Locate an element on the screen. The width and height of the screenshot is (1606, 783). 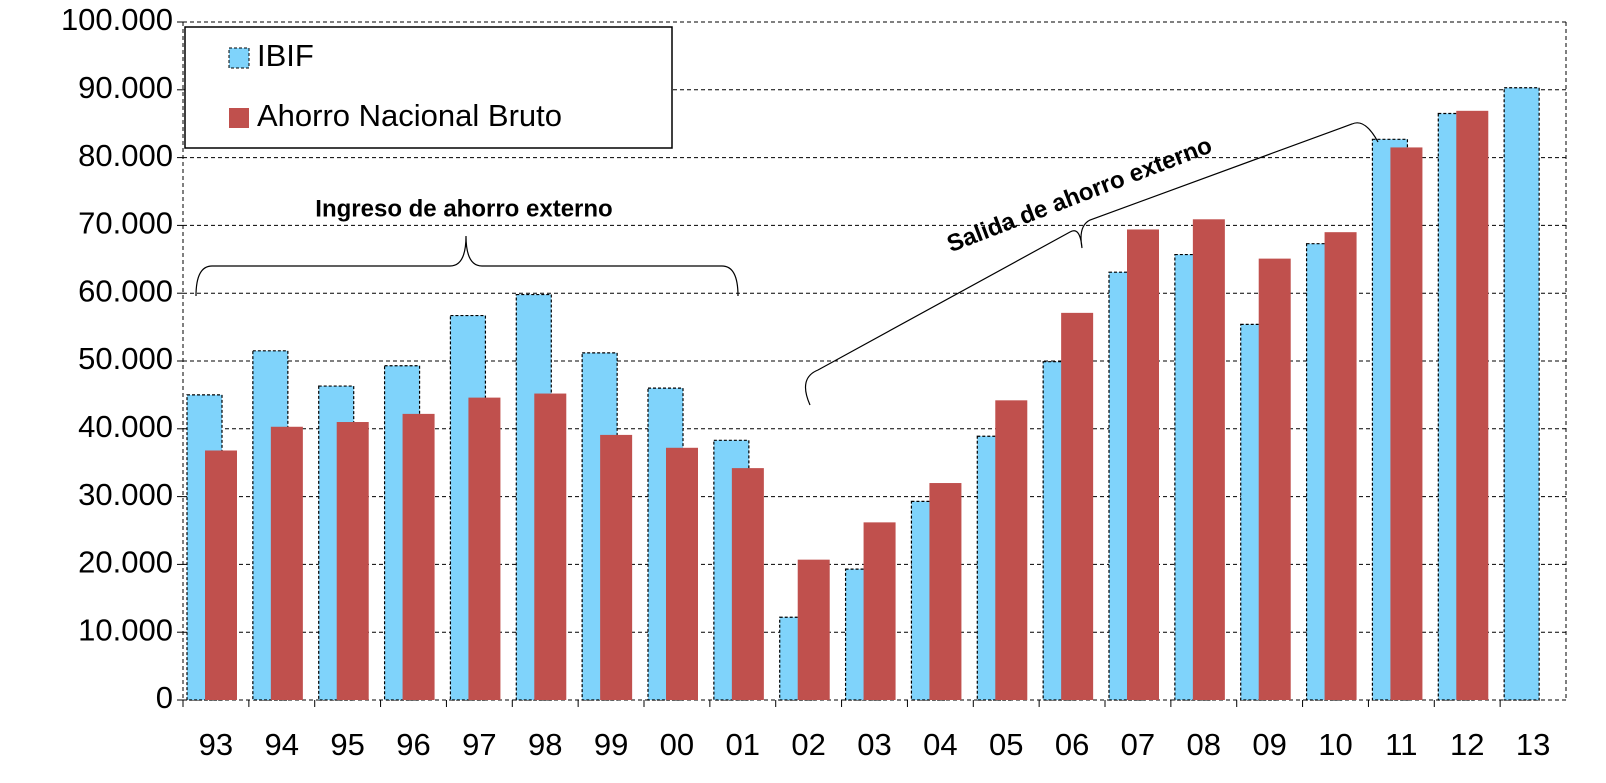
x-tick-label: 09 is located at coordinates (1269, 744).